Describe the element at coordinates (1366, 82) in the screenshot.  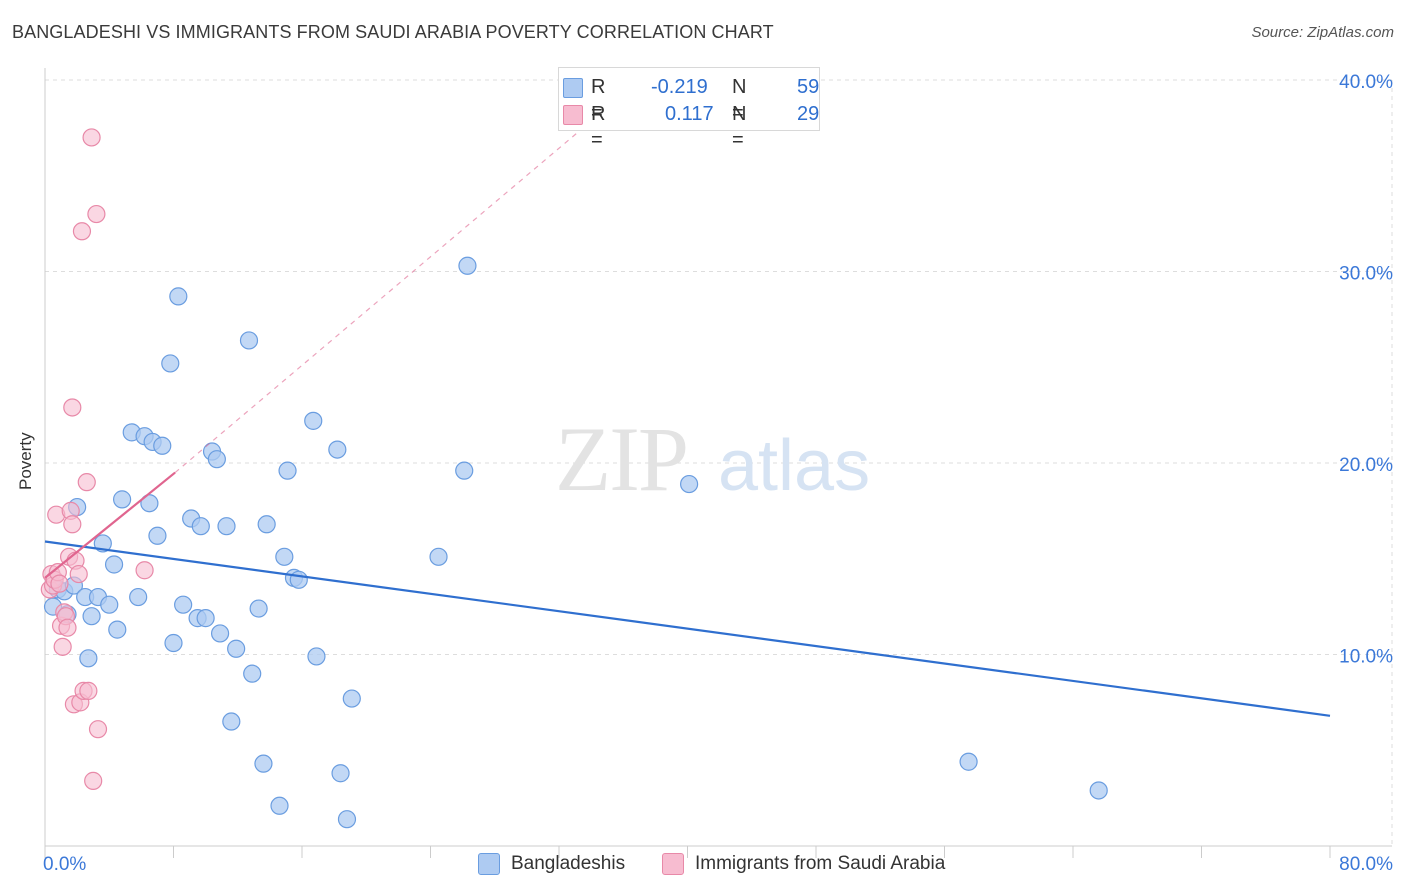
I see `y-tick-label: 40.0%` at that location.